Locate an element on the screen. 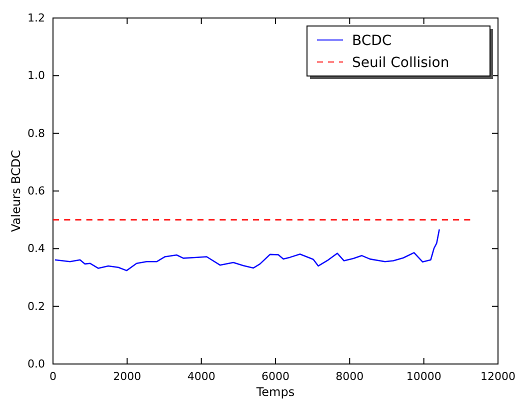  x-tick-label: 6000 is located at coordinates (276, 376).